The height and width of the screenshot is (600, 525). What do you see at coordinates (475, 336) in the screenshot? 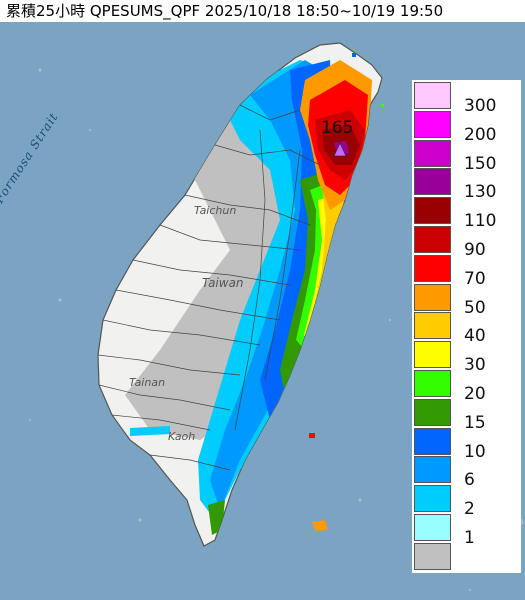
I see `legend-label: 40` at bounding box center [475, 336].